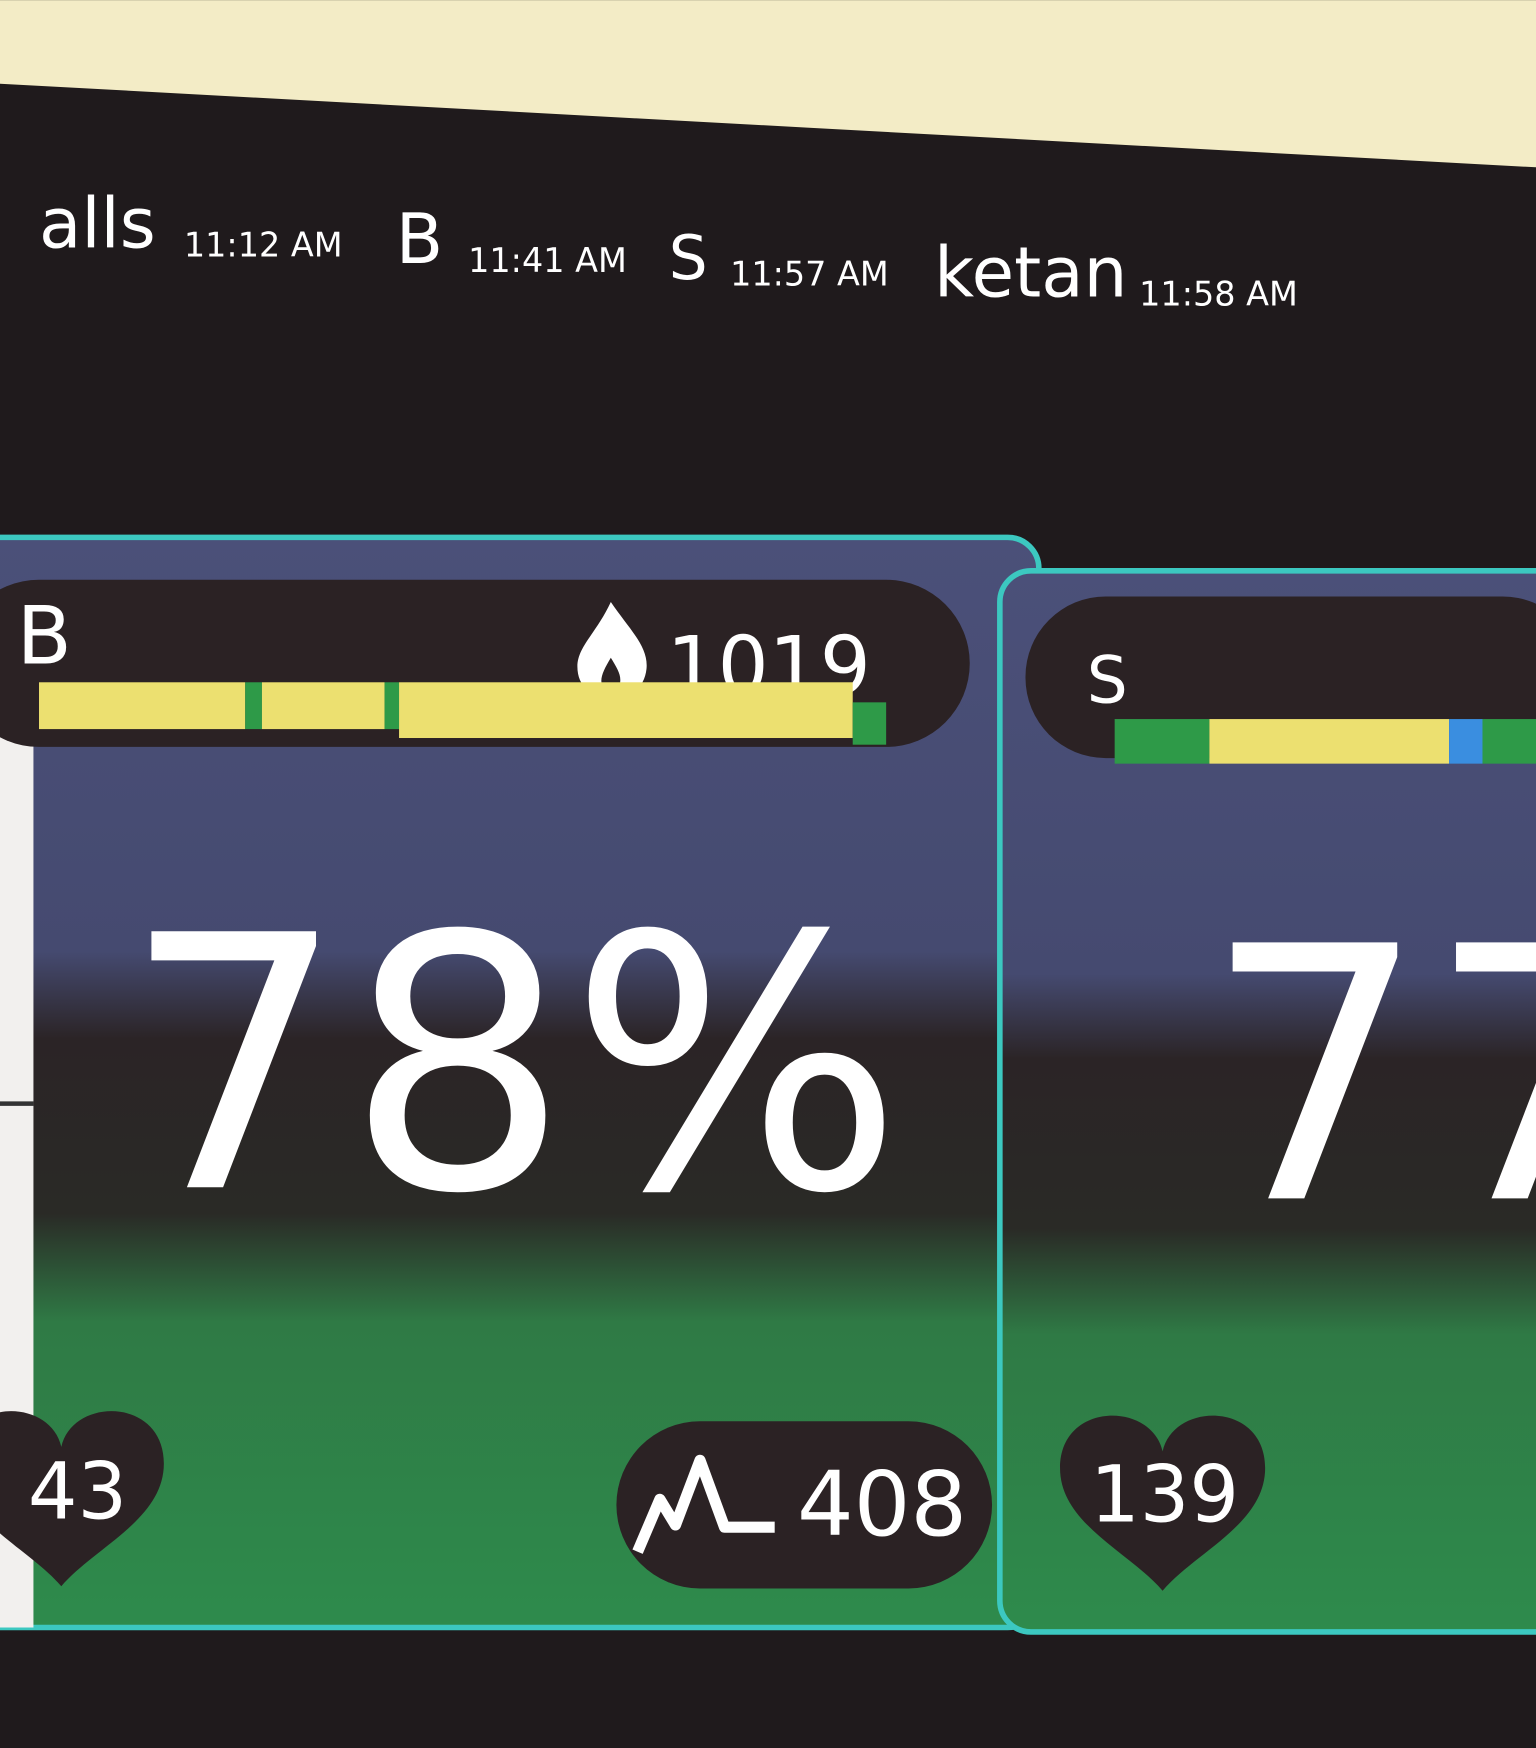 This screenshot has width=1536, height=1748. I want to click on player-name: S, so click(1107, 680).